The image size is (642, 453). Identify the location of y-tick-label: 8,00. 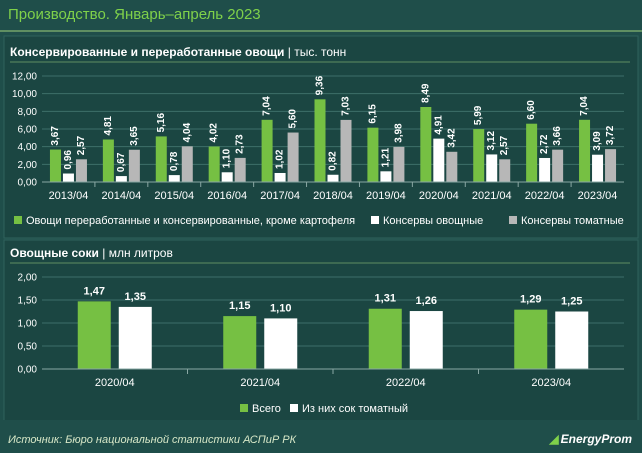
(28, 112).